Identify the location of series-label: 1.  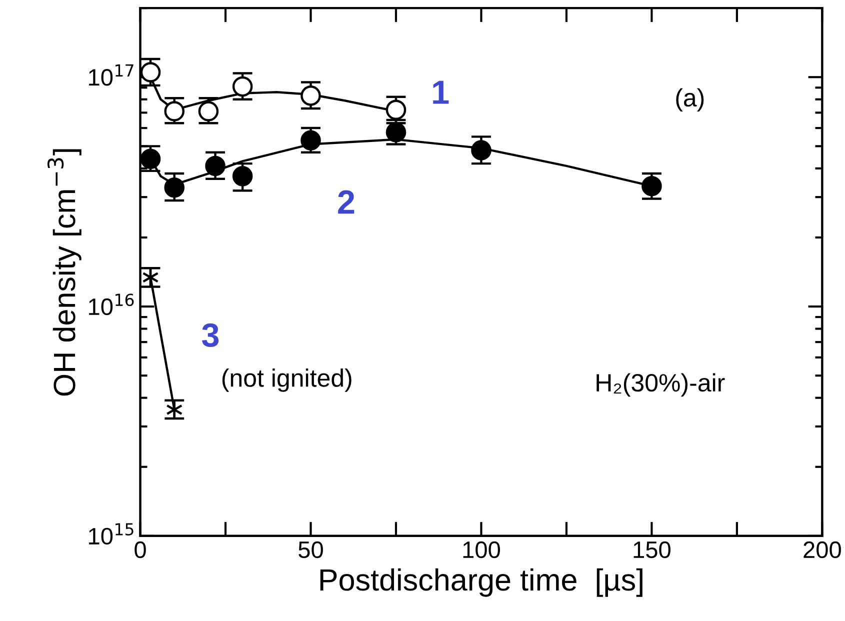
(441, 92).